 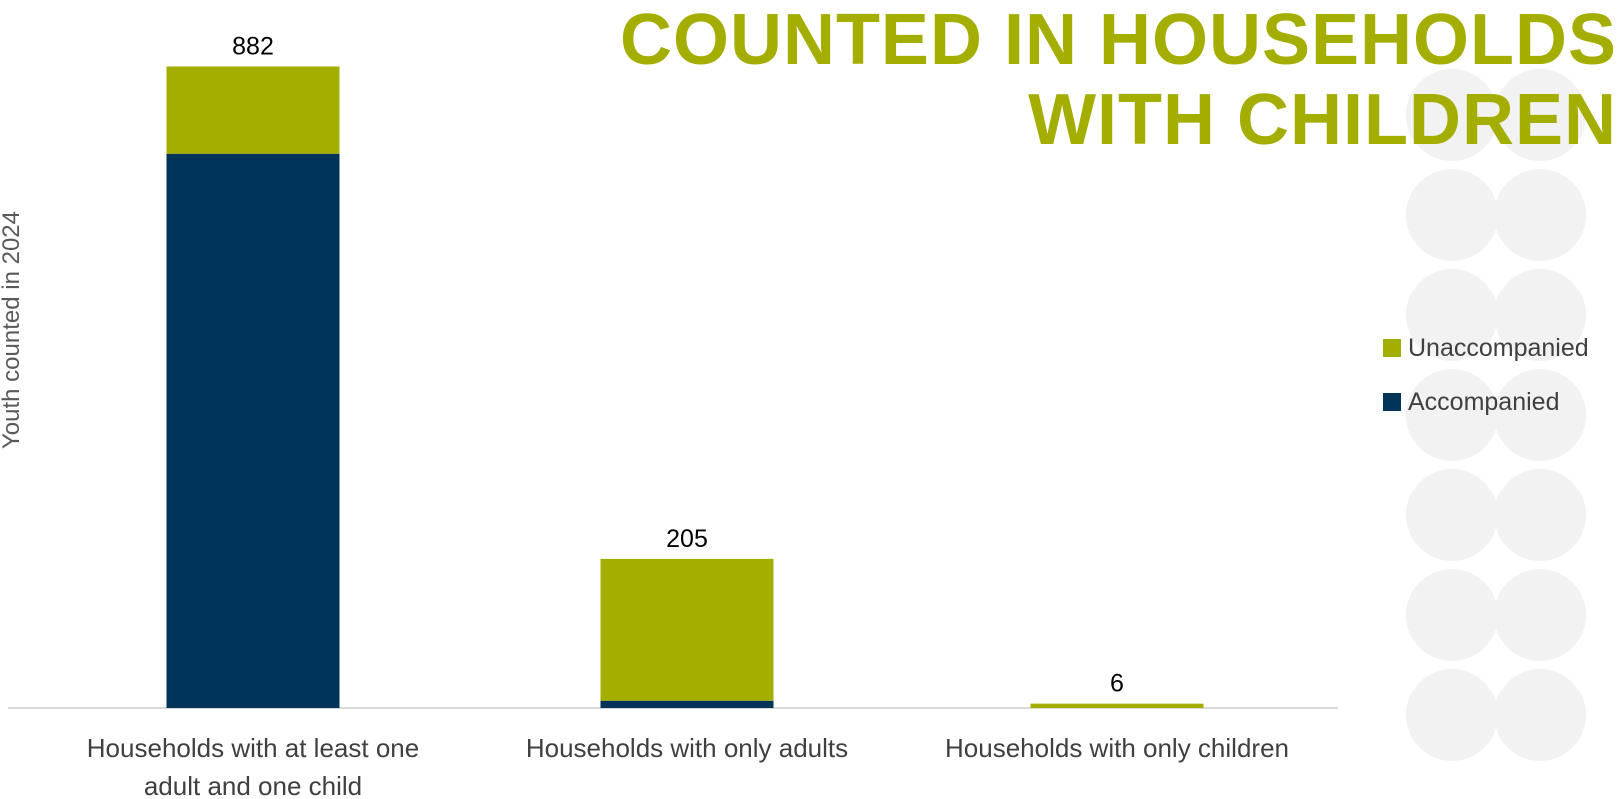 I want to click on chart-title: COUNTED IN HOUSEHOLDS WITH CHILDREN, so click(x=1118, y=80).